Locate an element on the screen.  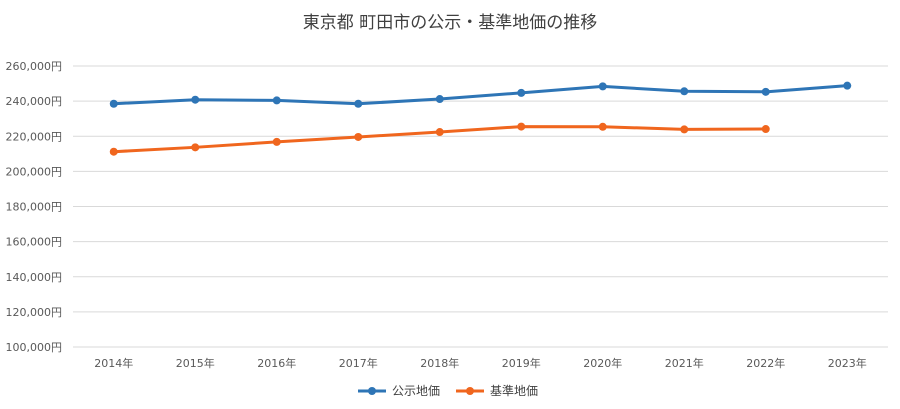
x-tick-label: 2020年 is located at coordinates (602, 363).